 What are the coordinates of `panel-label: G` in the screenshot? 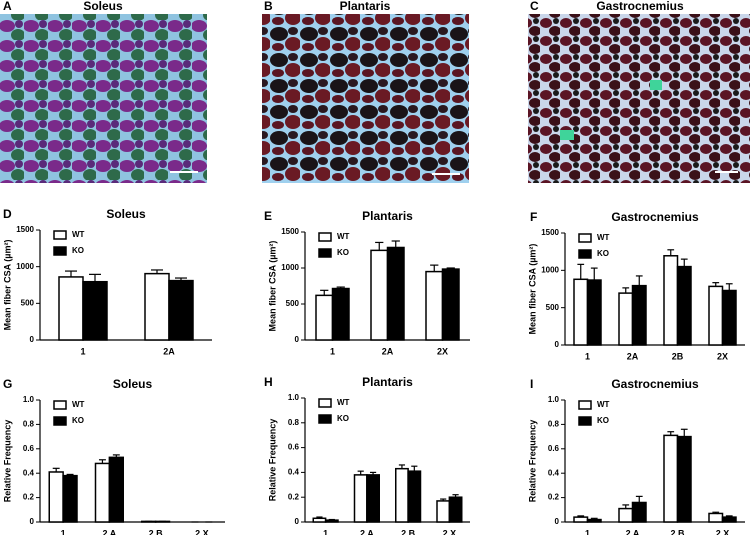 It's located at (7, 384).